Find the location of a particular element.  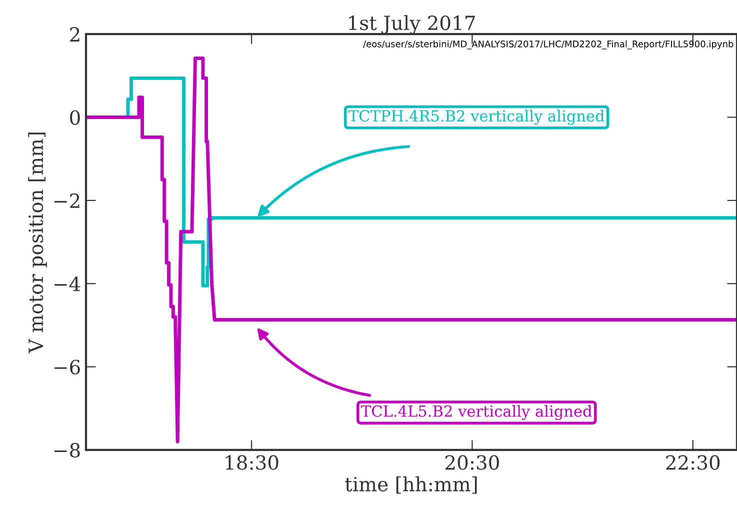

annotation: TCL.4L5.B2 vertically aligned is located at coordinates (476, 412).